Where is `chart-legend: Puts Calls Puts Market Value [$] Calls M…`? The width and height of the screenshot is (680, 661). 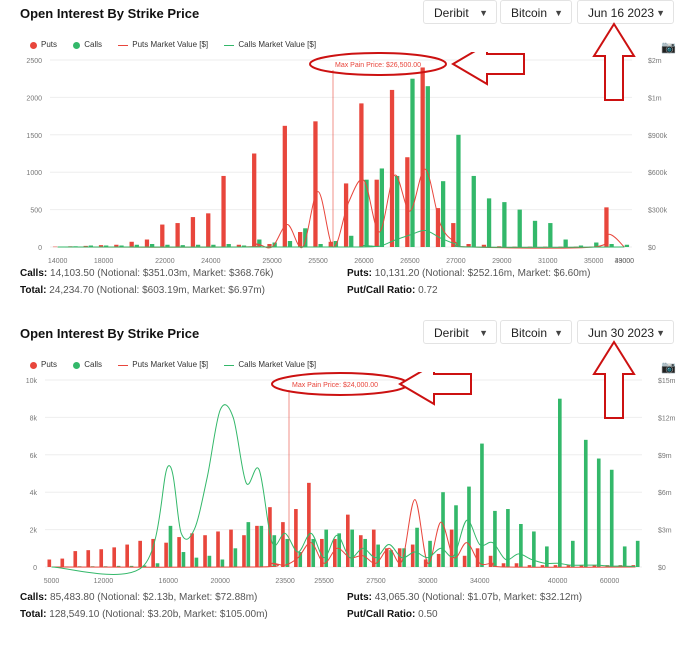 chart-legend: Puts Calls Puts Market Value [$] Calls M… is located at coordinates (180, 364).